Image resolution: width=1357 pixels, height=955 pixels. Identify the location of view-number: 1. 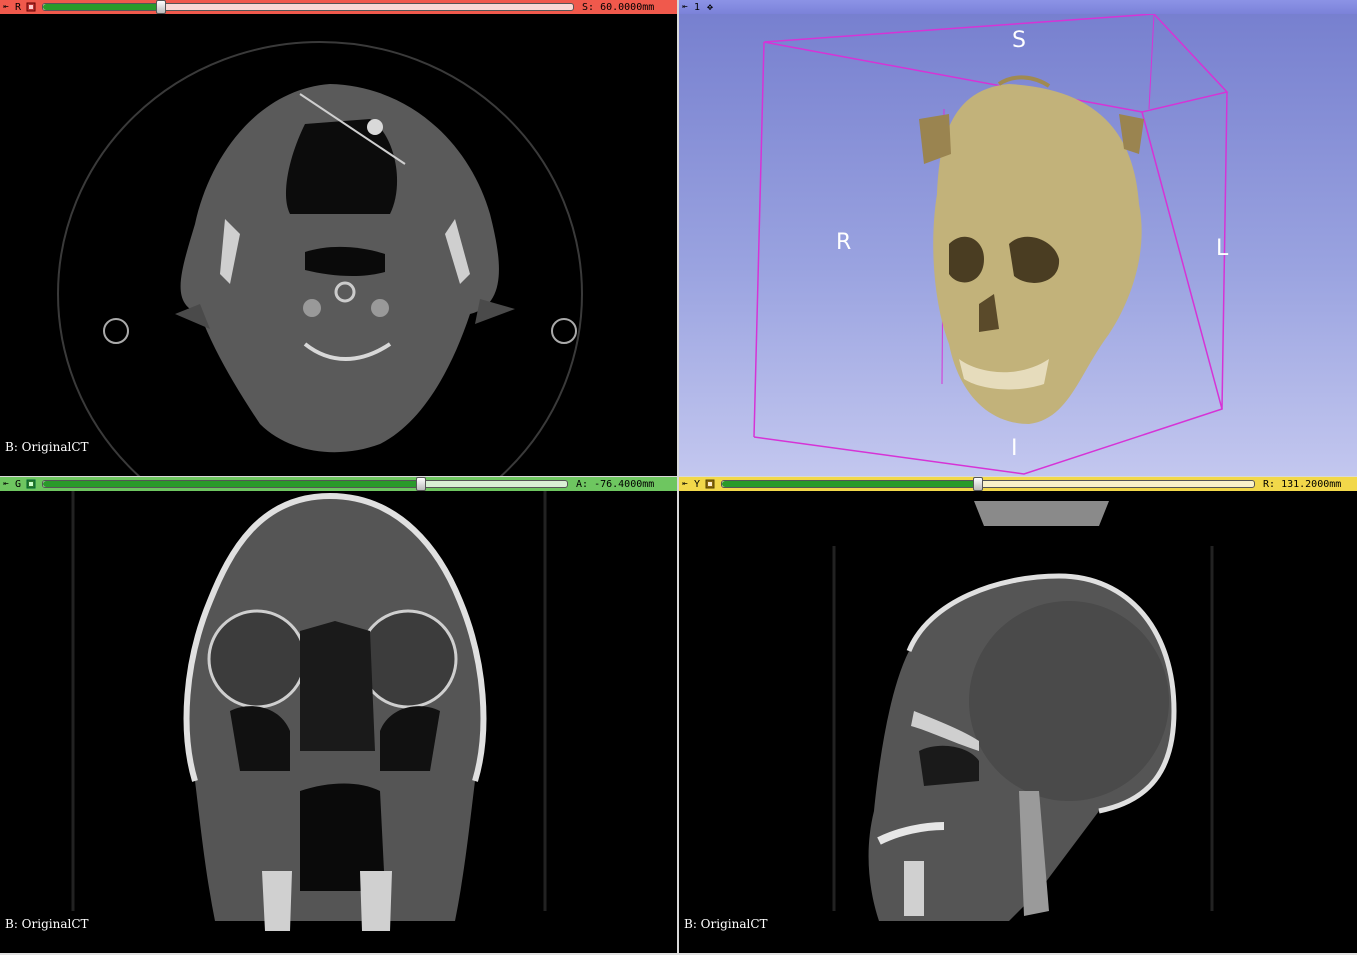
(697, 7).